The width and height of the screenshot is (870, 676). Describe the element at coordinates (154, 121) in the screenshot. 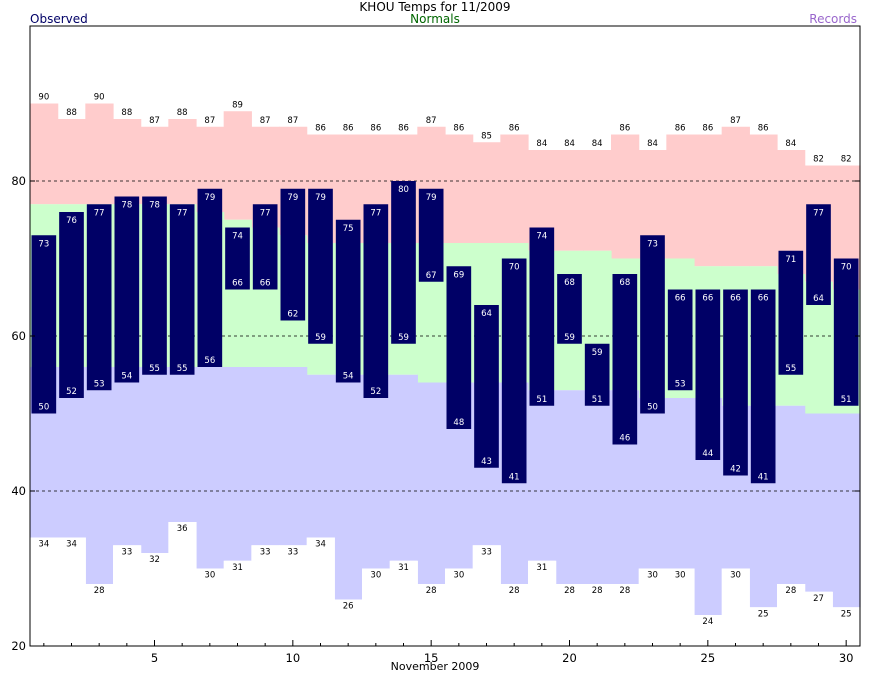

I see `record-high-label-day-5: 87` at that location.